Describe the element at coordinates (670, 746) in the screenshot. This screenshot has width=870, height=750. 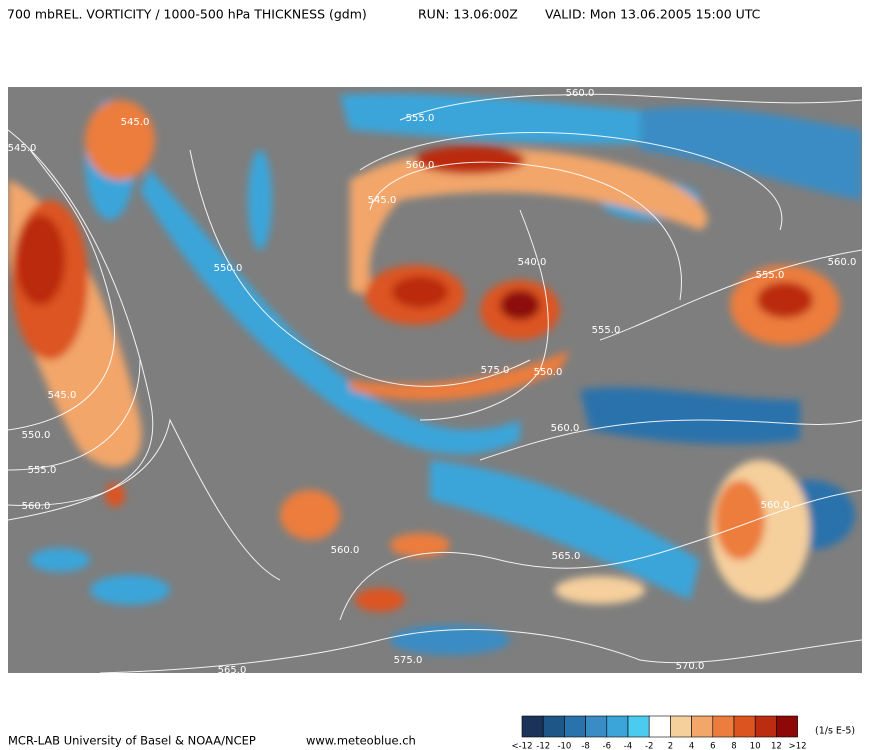
I see `legend-label: 2` at that location.